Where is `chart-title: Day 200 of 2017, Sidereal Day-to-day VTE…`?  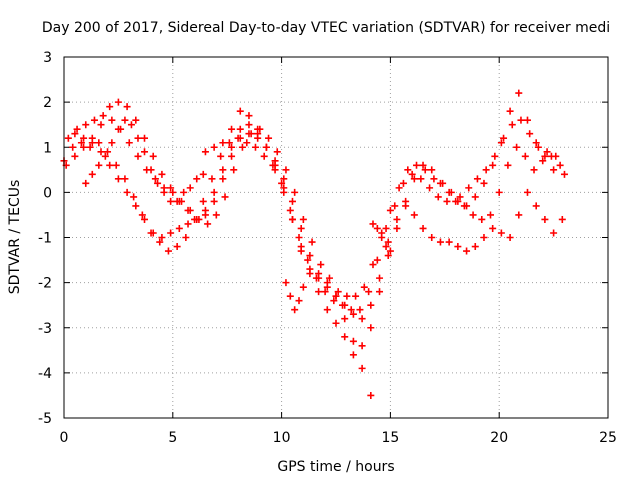
chart-title: Day 200 of 2017, Sidereal Day-to-day VTE… is located at coordinates (326, 28).